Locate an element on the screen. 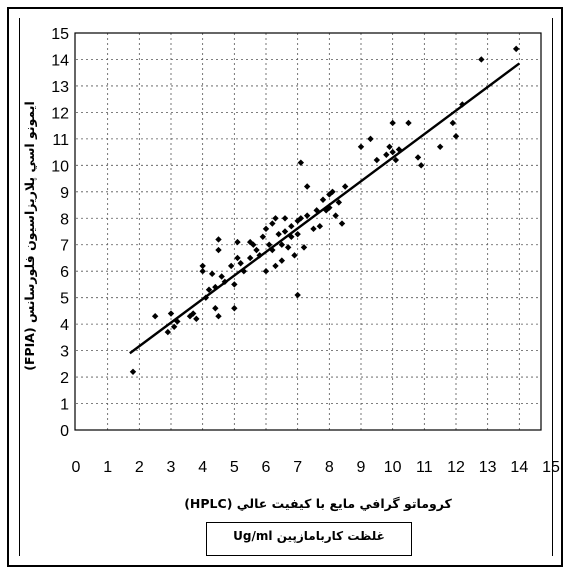 The width and height of the screenshot is (574, 574). x-tick-label: 0 is located at coordinates (76, 467).